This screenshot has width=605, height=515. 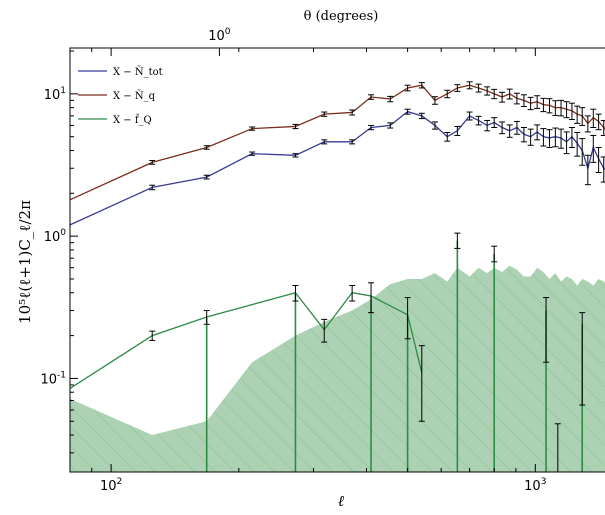 I want to click on y-tick-label-0: 10⁻¹, so click(x=53, y=378).